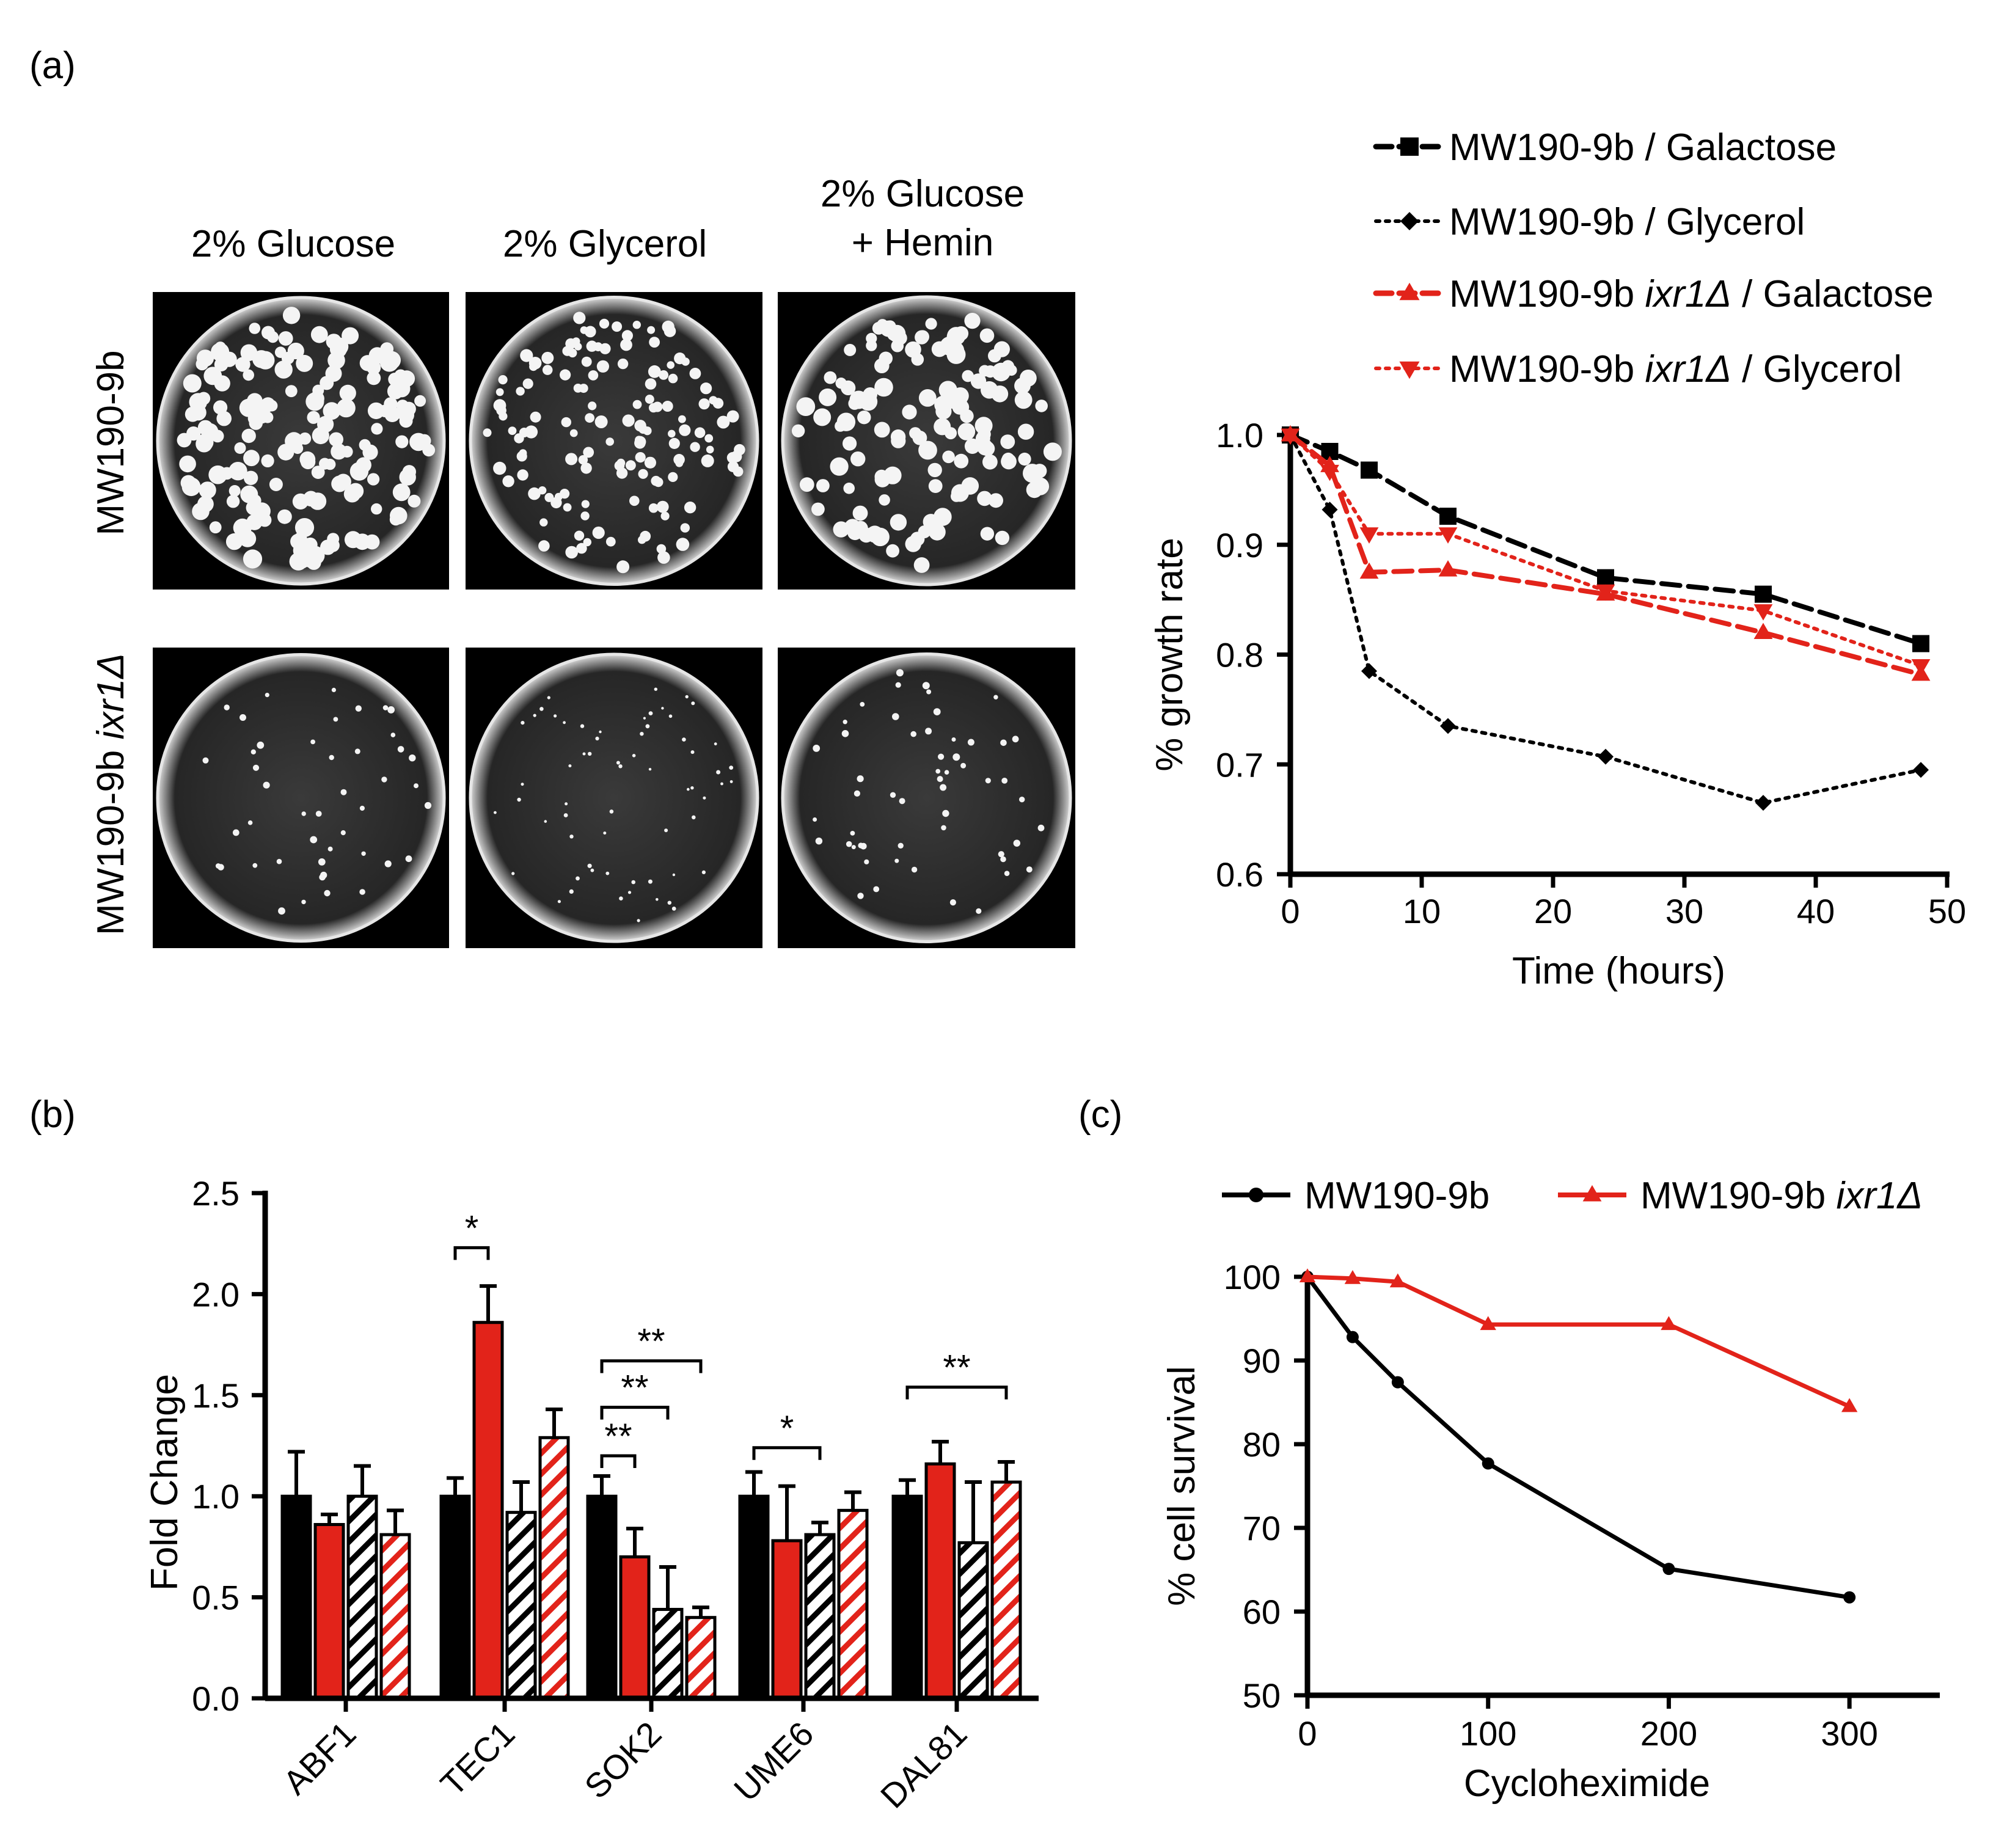  I want to click on y-axis-title: % growth rate, so click(1170, 655).